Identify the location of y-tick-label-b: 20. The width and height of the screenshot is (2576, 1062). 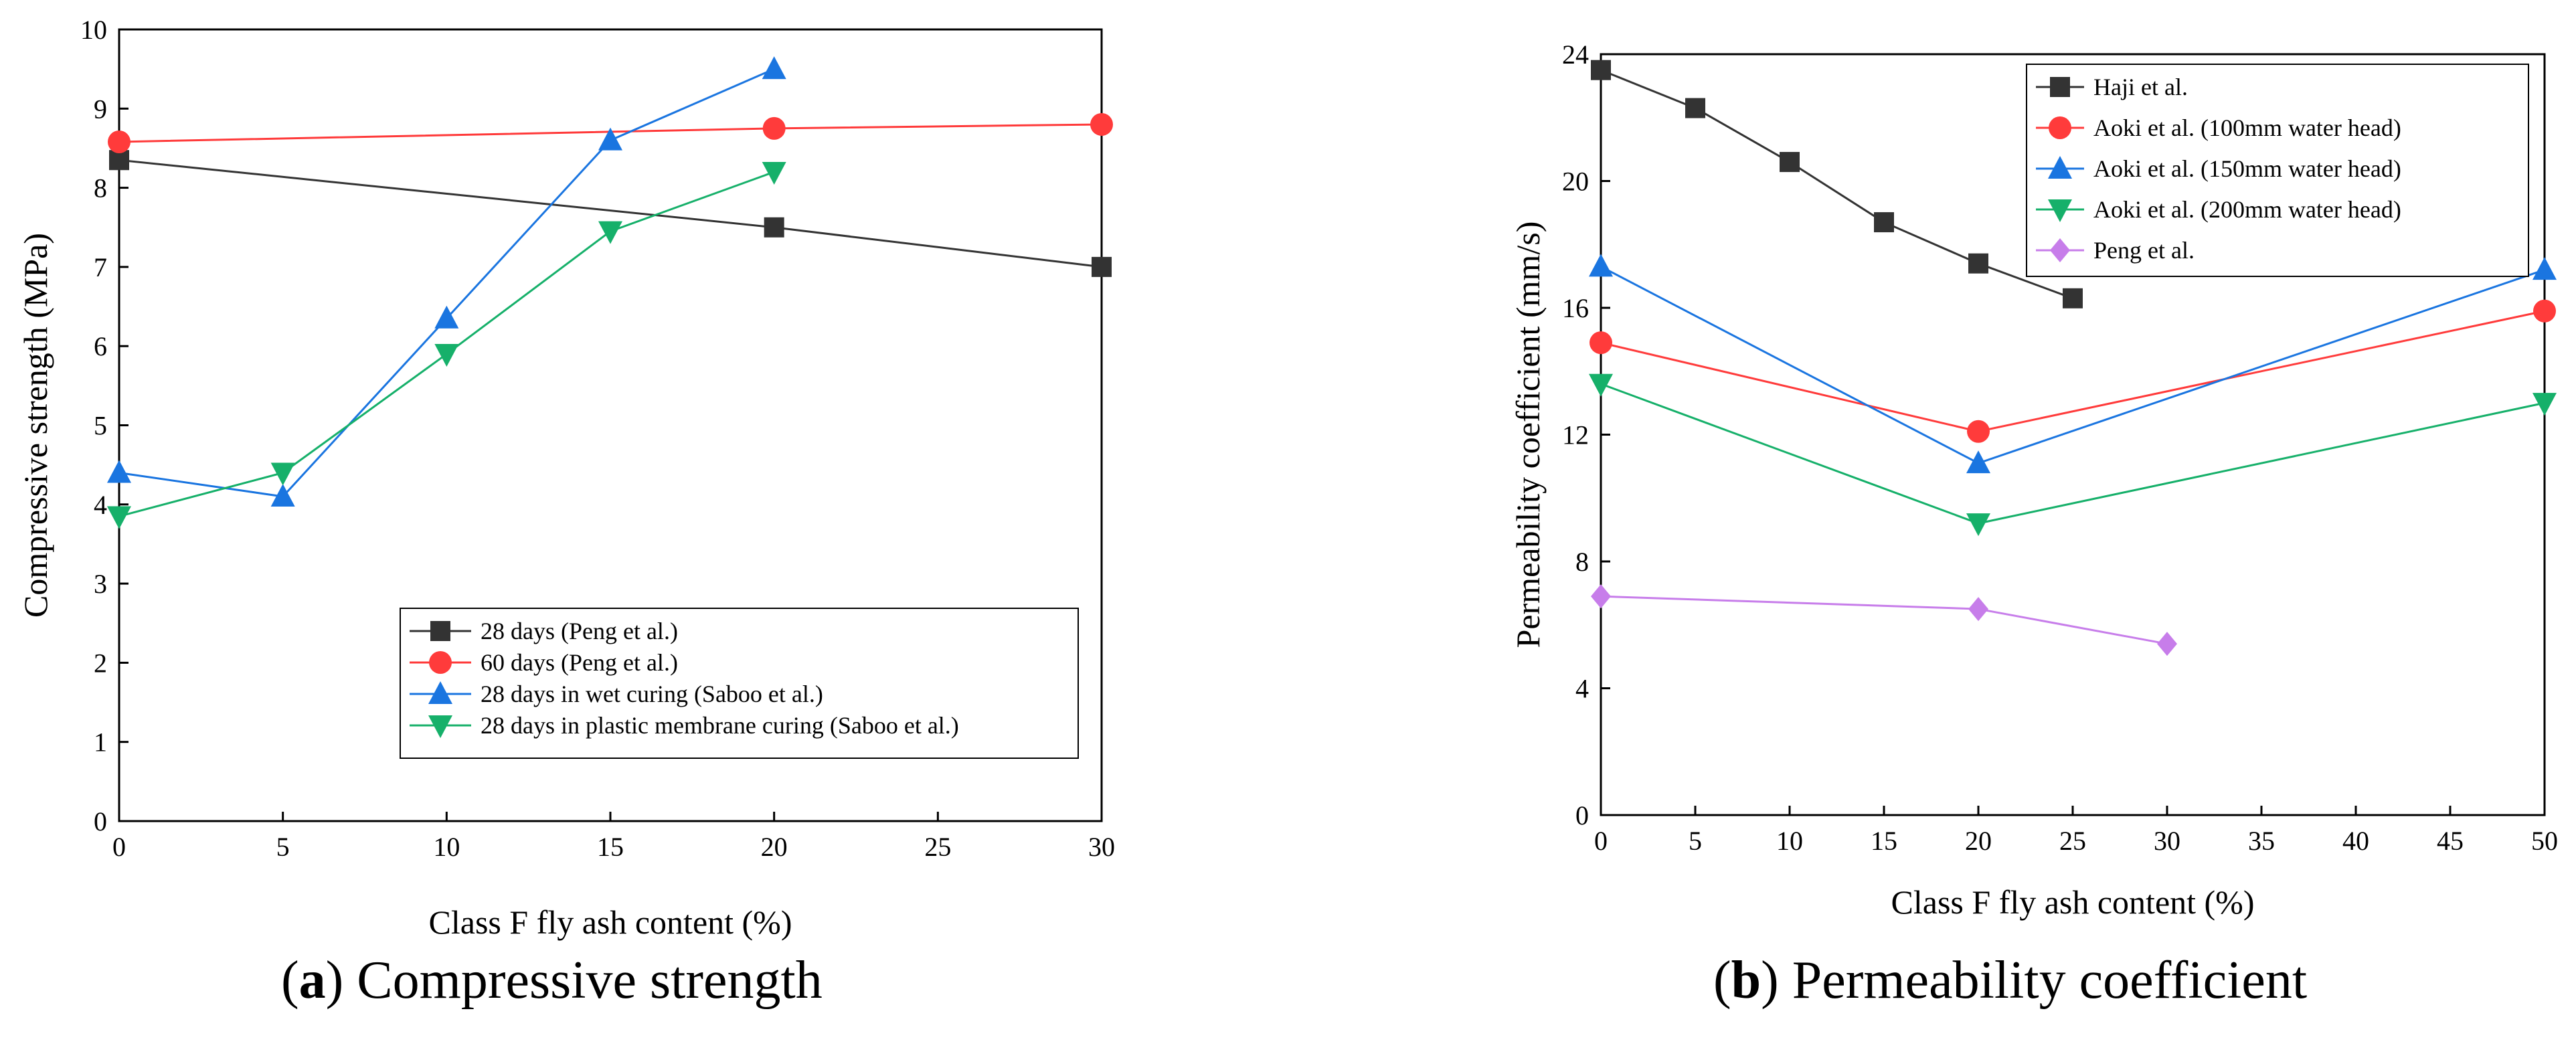
(1575, 182).